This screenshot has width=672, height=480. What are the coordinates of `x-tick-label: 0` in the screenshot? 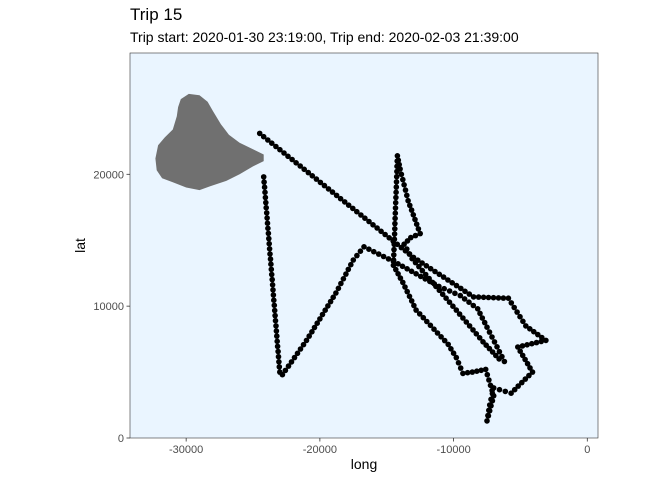 It's located at (587, 450).